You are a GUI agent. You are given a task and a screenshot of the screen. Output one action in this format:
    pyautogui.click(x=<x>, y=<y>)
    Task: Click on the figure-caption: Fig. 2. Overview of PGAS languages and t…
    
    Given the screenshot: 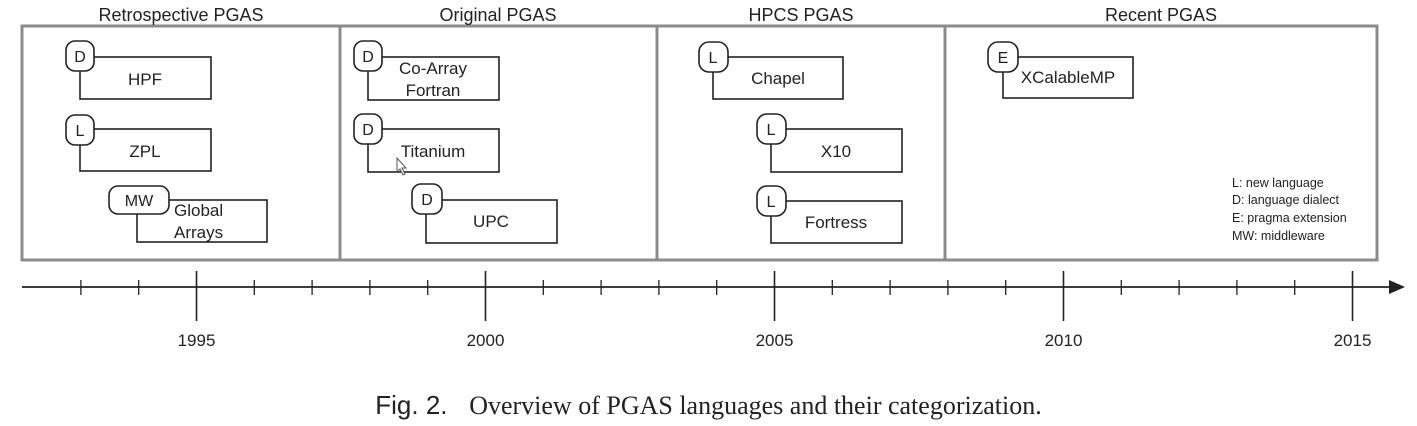 What is the action you would take?
    pyautogui.click(x=708, y=405)
    